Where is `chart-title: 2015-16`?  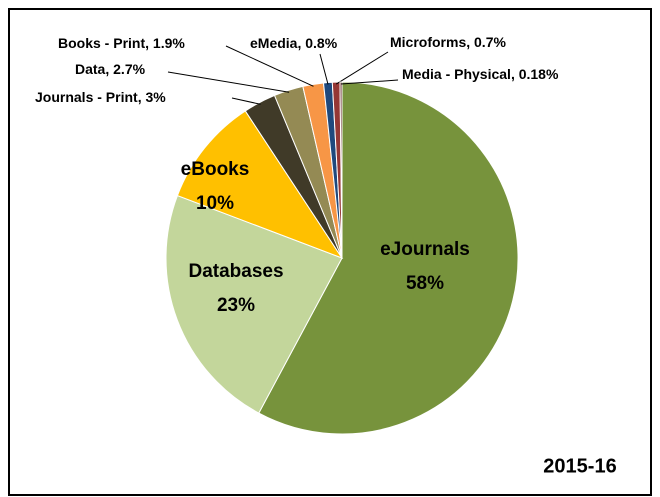 chart-title: 2015-16 is located at coordinates (579, 466).